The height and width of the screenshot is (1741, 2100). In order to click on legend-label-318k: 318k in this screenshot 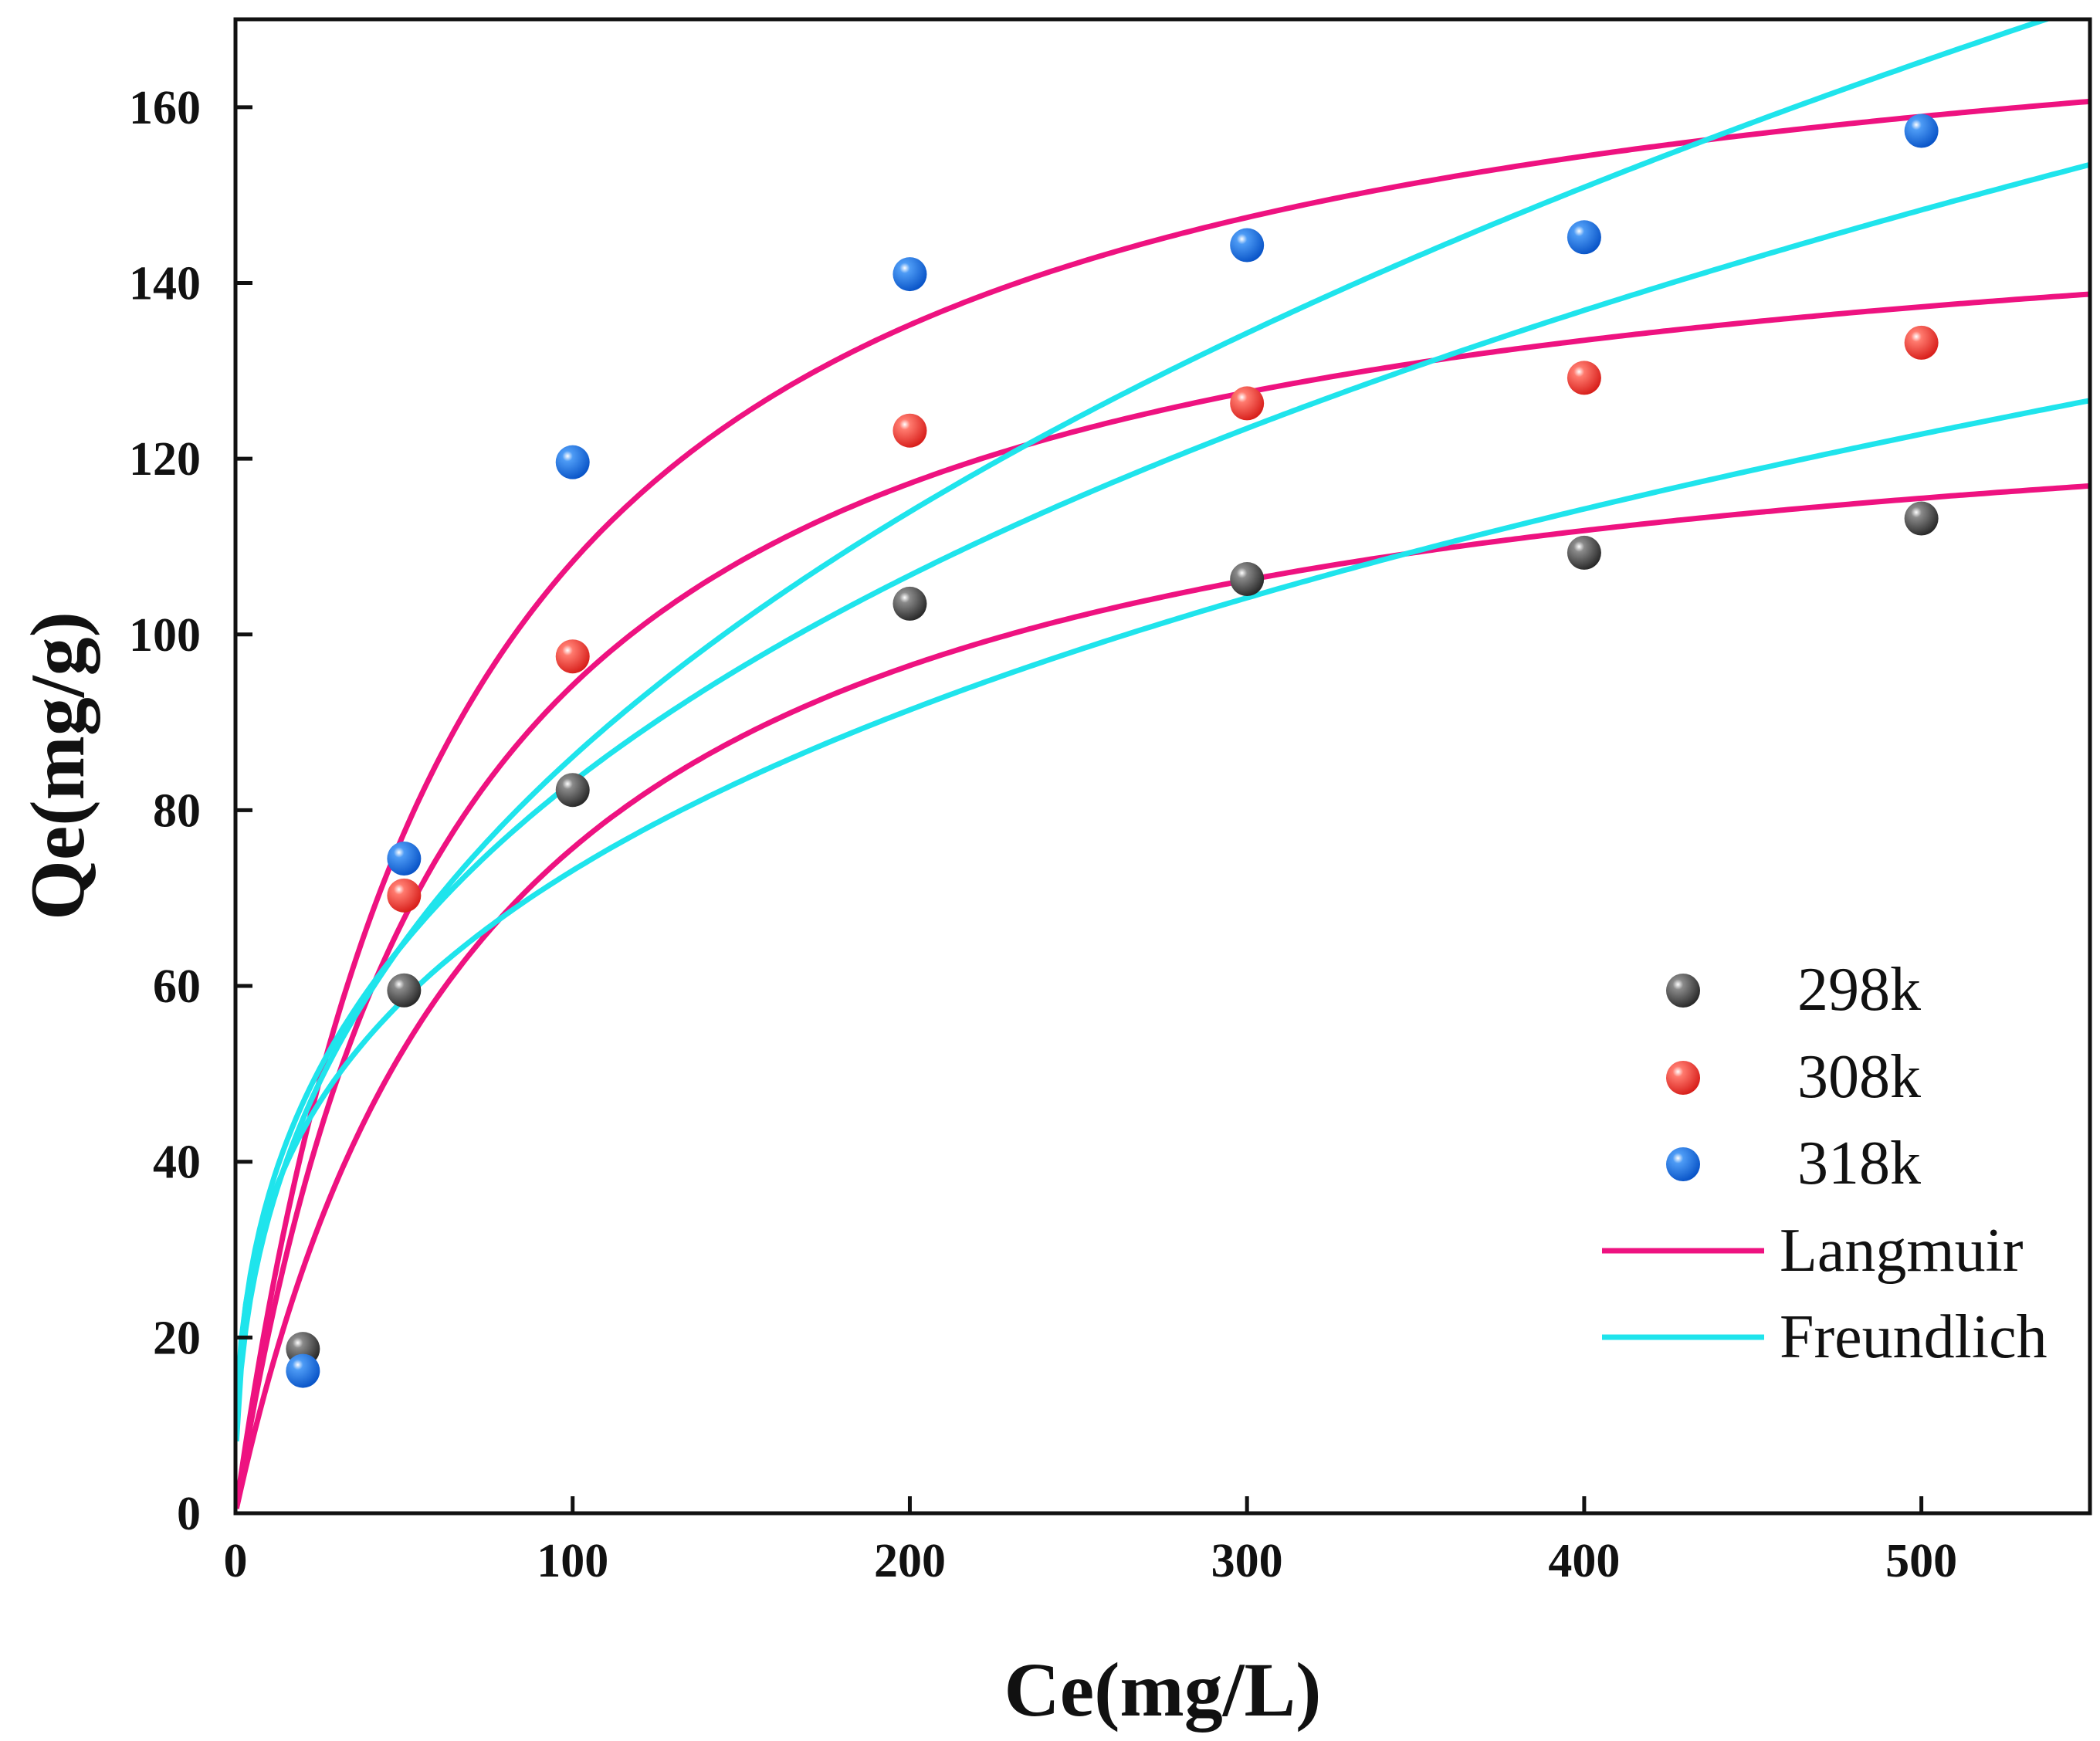, I will do `click(1859, 1163)`.